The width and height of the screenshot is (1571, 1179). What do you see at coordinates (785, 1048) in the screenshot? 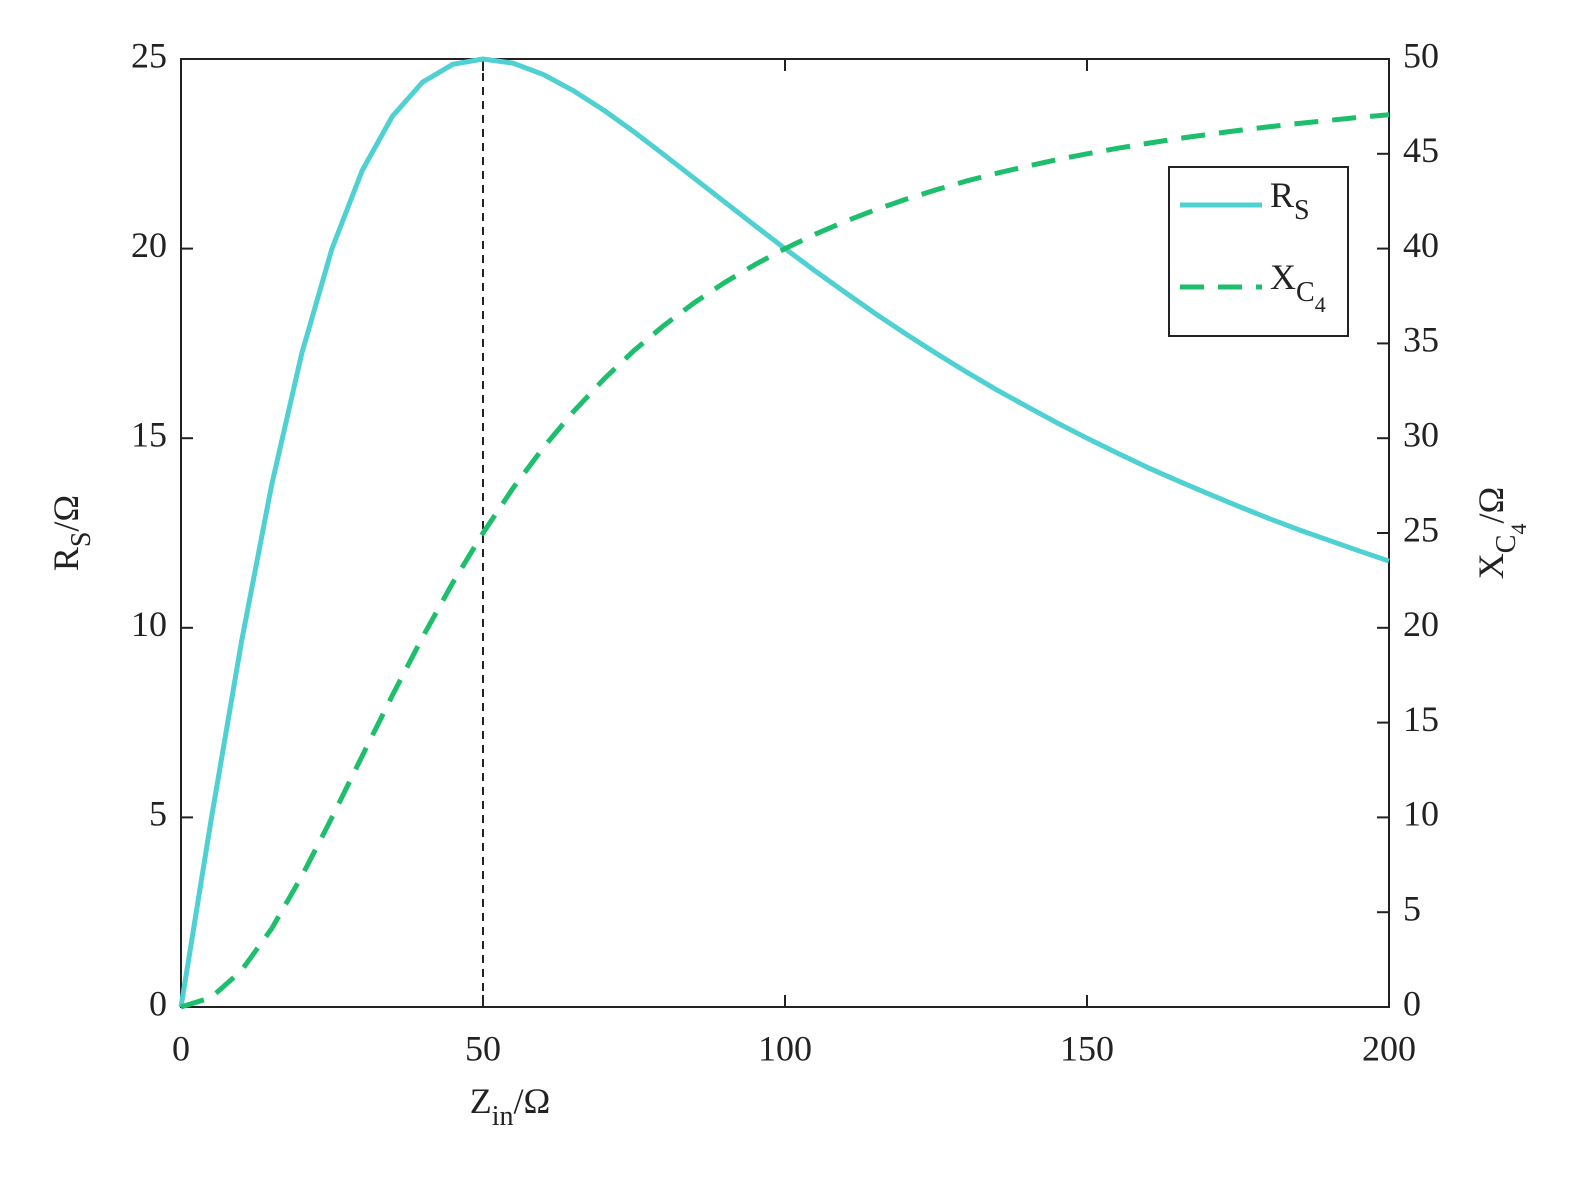
I see `x-tick-label: 100` at bounding box center [785, 1048].